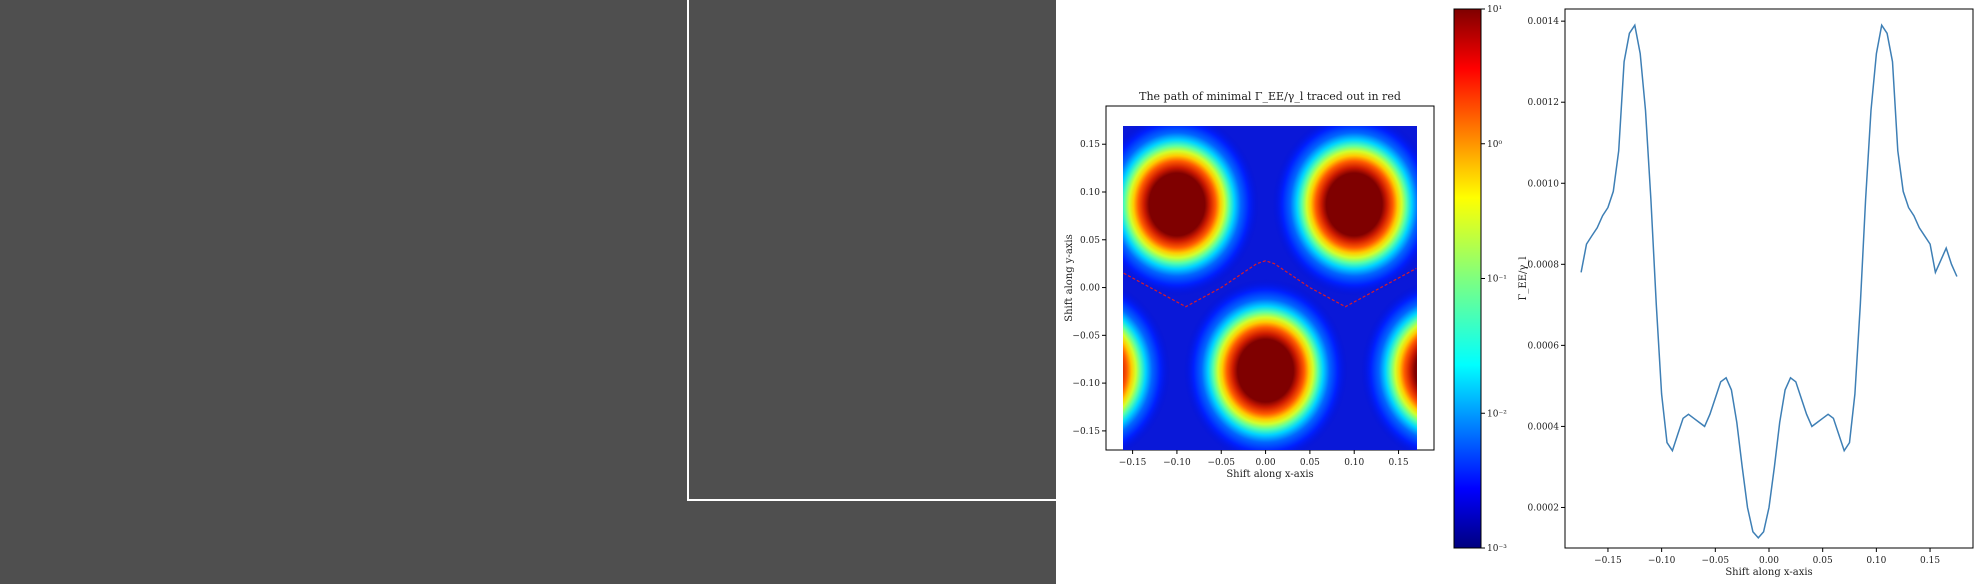  What do you see at coordinates (1090, 241) in the screenshot?
I see `heatmap-y-tick-label: 0.05` at bounding box center [1090, 241].